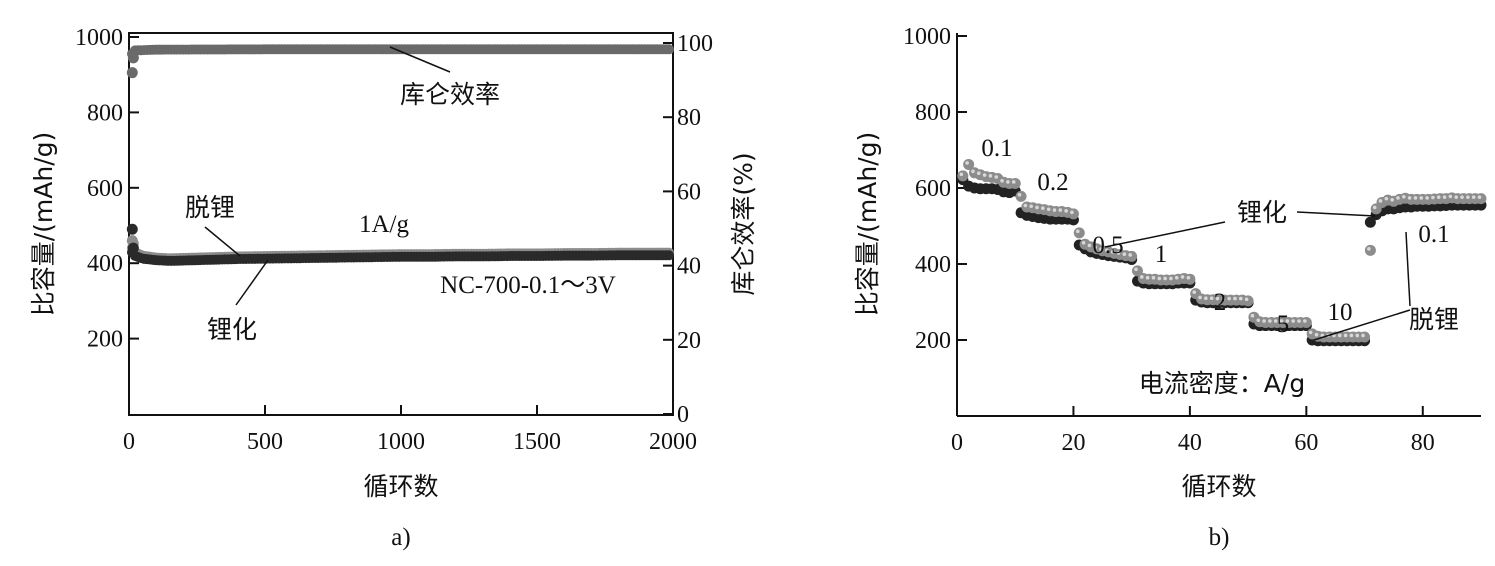 This screenshot has height=566, width=1495. What do you see at coordinates (1222, 383) in the screenshot?
I see `rate-title: 电流密度：A/g` at bounding box center [1222, 383].